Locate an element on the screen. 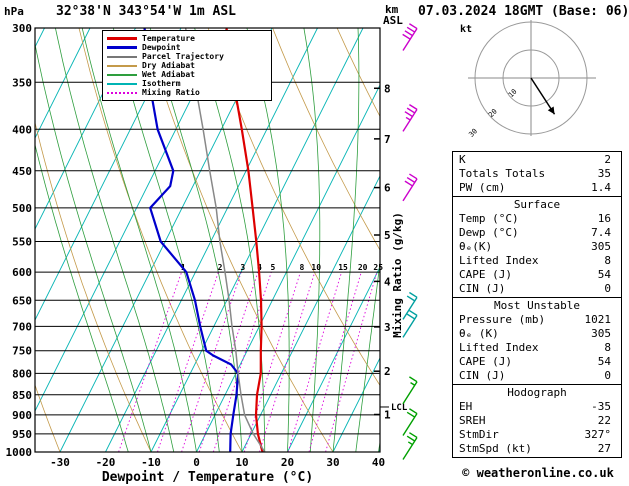 Image resolution: width=629 pixels, height=486 pixels. legend-item-parcel-trajectory: Parcel Trajectory is located at coordinates (187, 56).